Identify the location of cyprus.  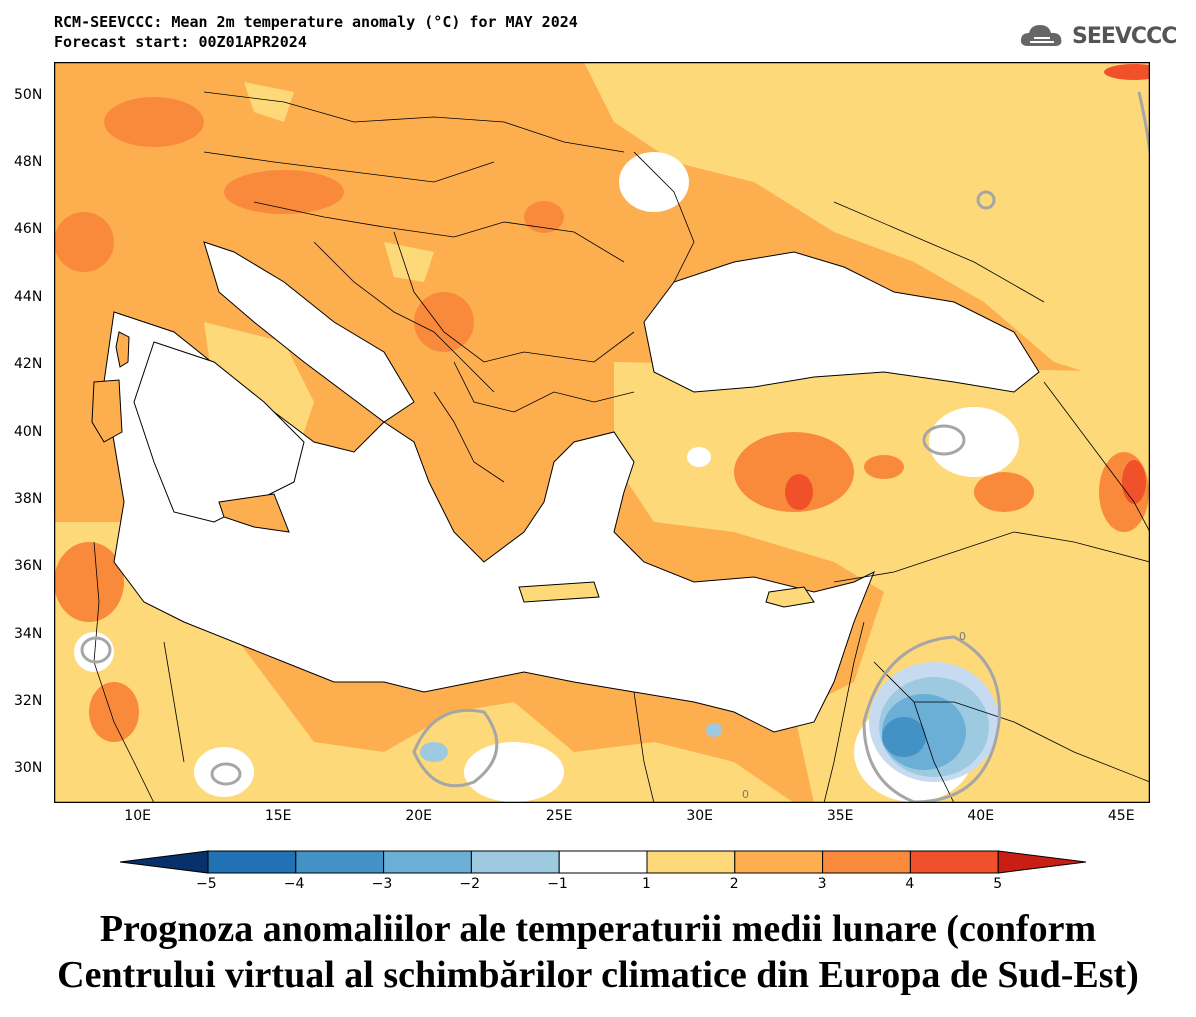
(790, 597).